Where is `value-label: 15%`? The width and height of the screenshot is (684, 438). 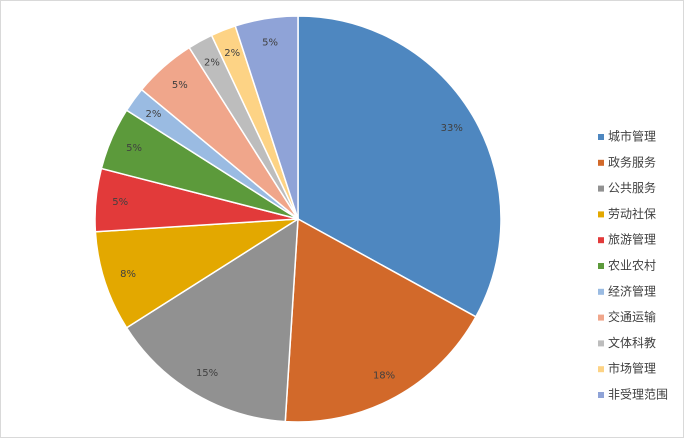 value-label: 15% is located at coordinates (207, 373).